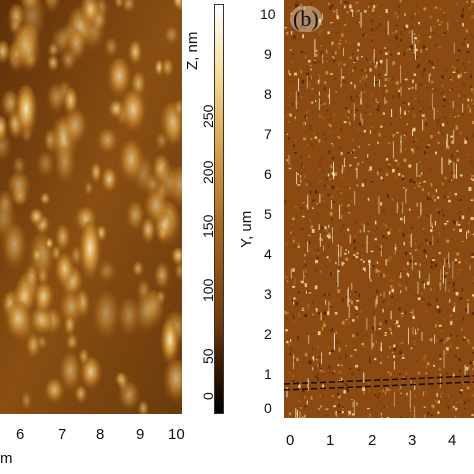 This screenshot has height=474, width=474. What do you see at coordinates (306, 19) in the screenshot?
I see `panel-b-label: (b)` at bounding box center [306, 19].